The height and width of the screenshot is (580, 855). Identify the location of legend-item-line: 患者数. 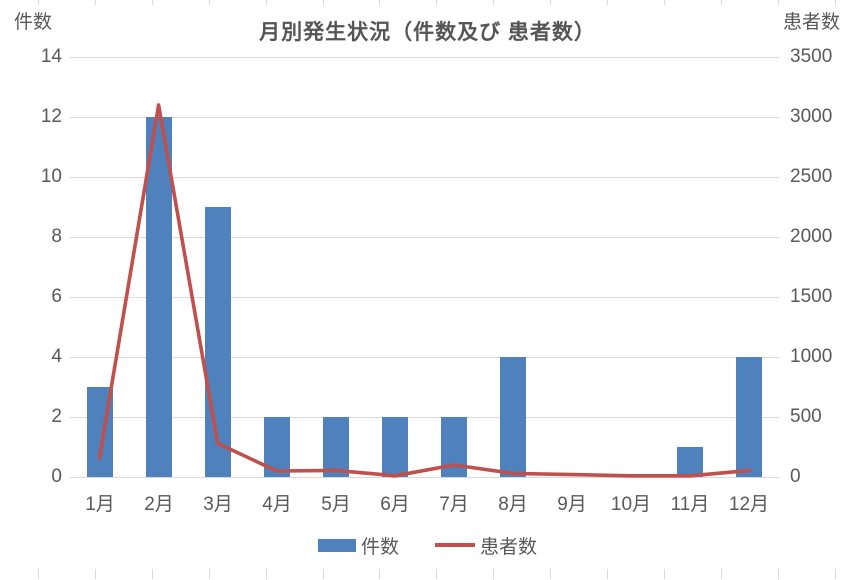
(486, 545).